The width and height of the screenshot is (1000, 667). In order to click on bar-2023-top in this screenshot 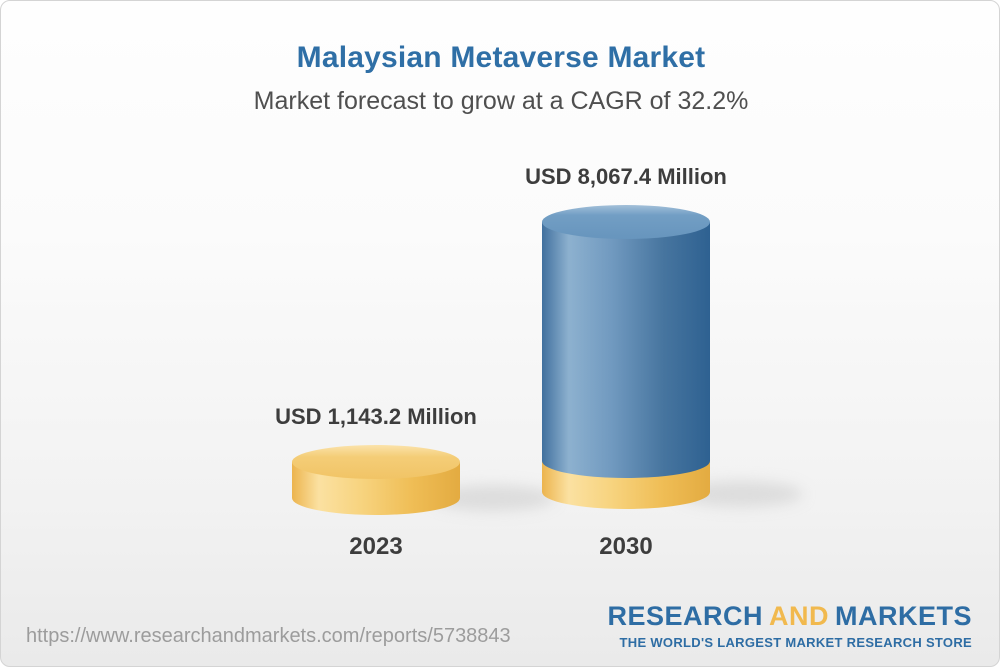, I will do `click(376, 462)`.